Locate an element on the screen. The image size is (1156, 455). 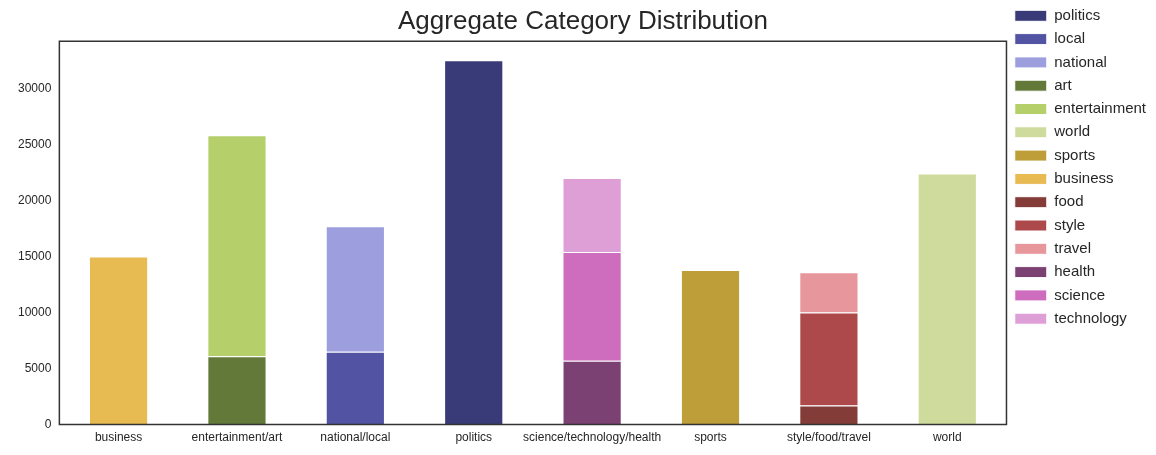
legend-label: national is located at coordinates (1080, 61).